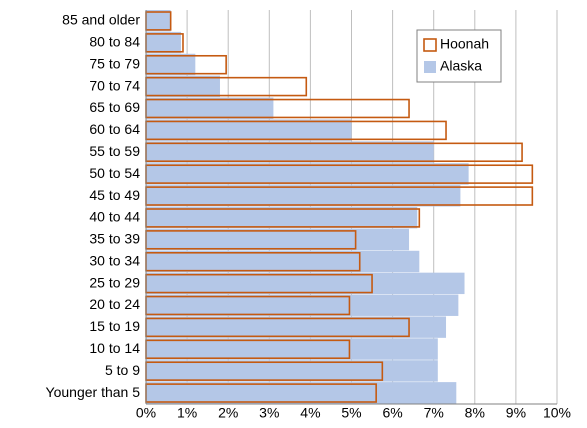 The width and height of the screenshot is (587, 428). Describe the element at coordinates (114, 195) in the screenshot. I see `y-tick-label: 45 to 49` at that location.